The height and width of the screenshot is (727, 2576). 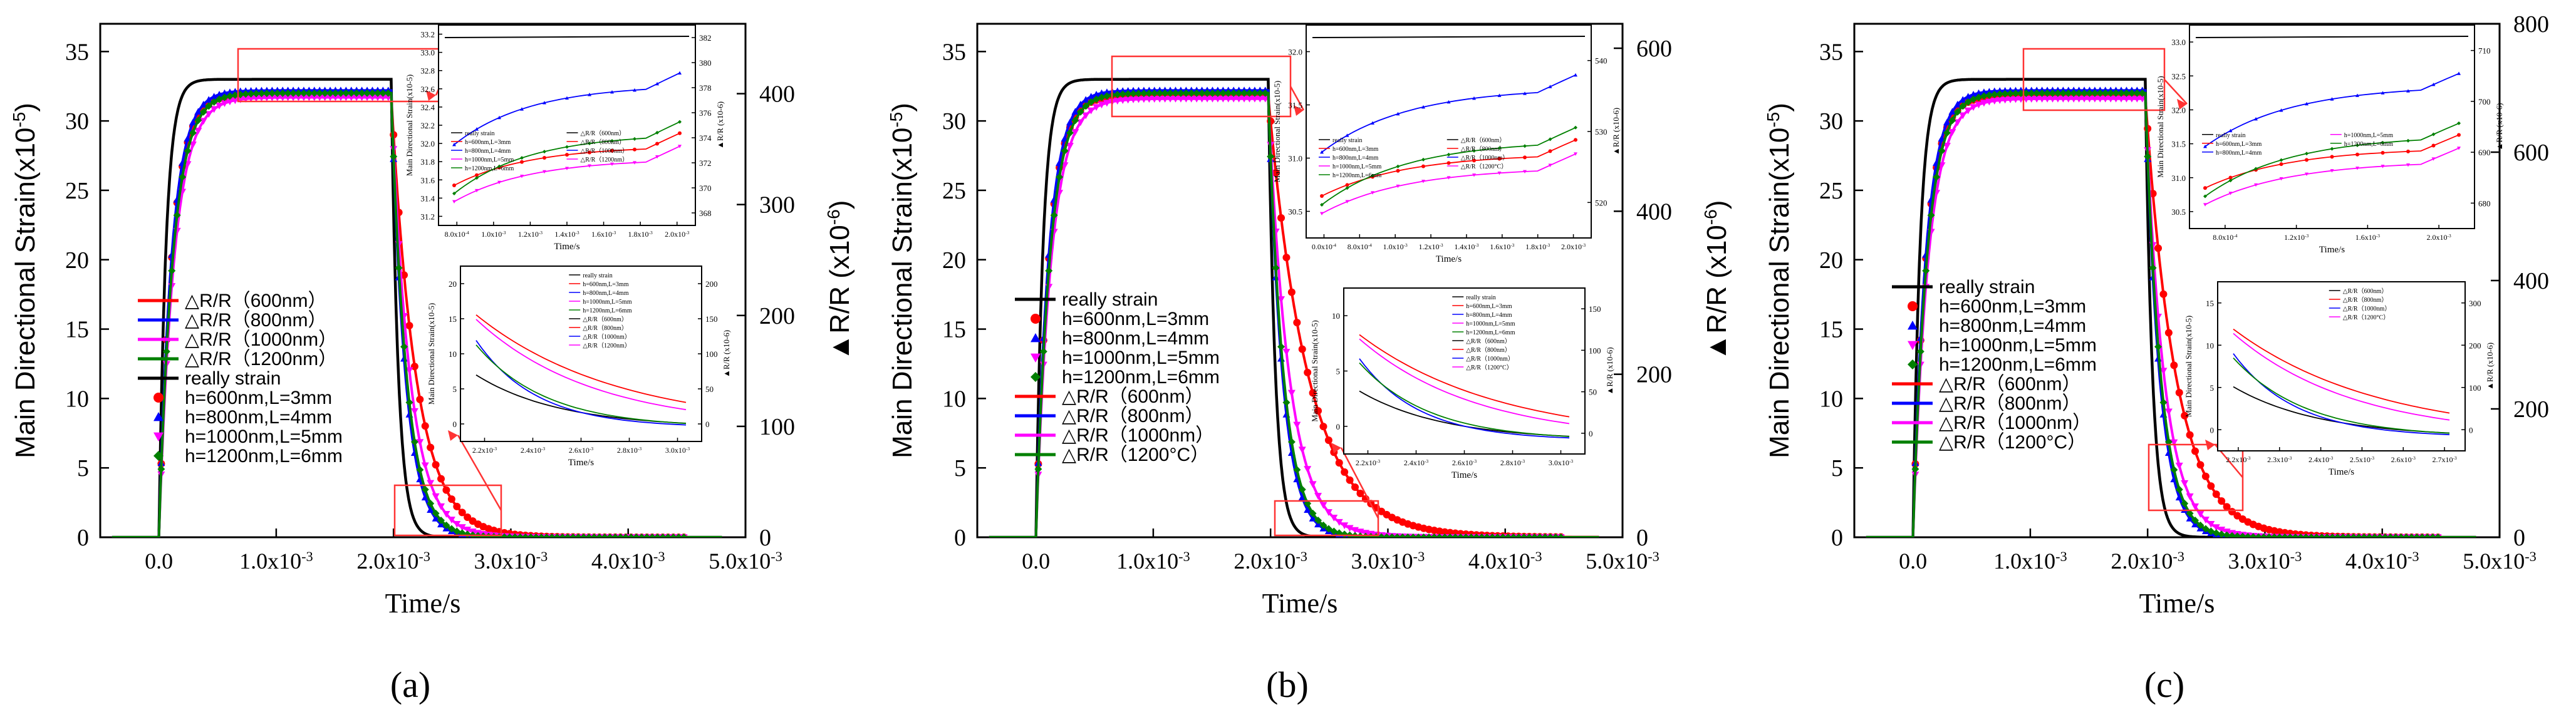 I want to click on zoom-arrow, so click(x=1359, y=483).